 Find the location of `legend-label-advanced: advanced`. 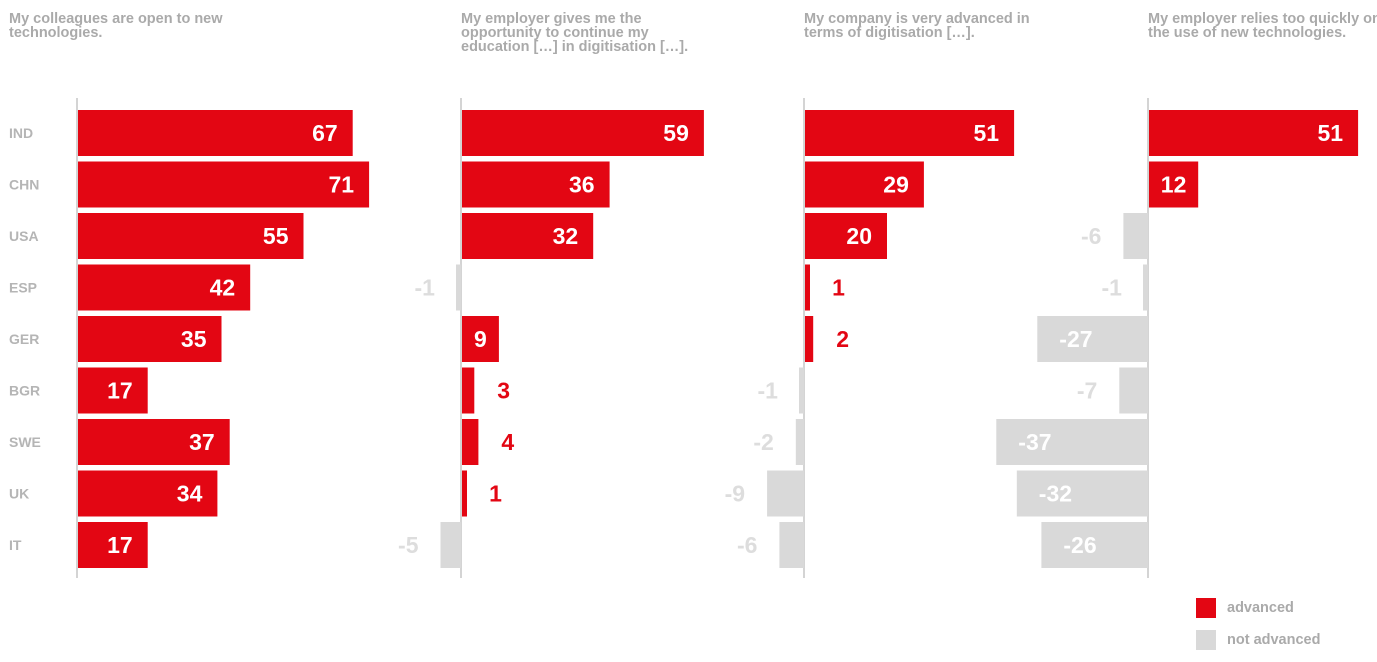

legend-label-advanced: advanced is located at coordinates (1260, 608).